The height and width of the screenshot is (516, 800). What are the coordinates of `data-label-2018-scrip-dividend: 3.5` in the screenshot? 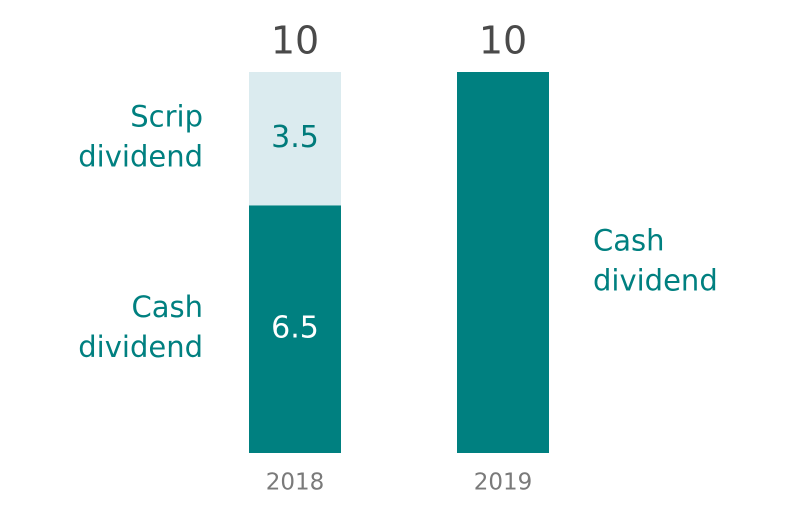 It's located at (295, 137).